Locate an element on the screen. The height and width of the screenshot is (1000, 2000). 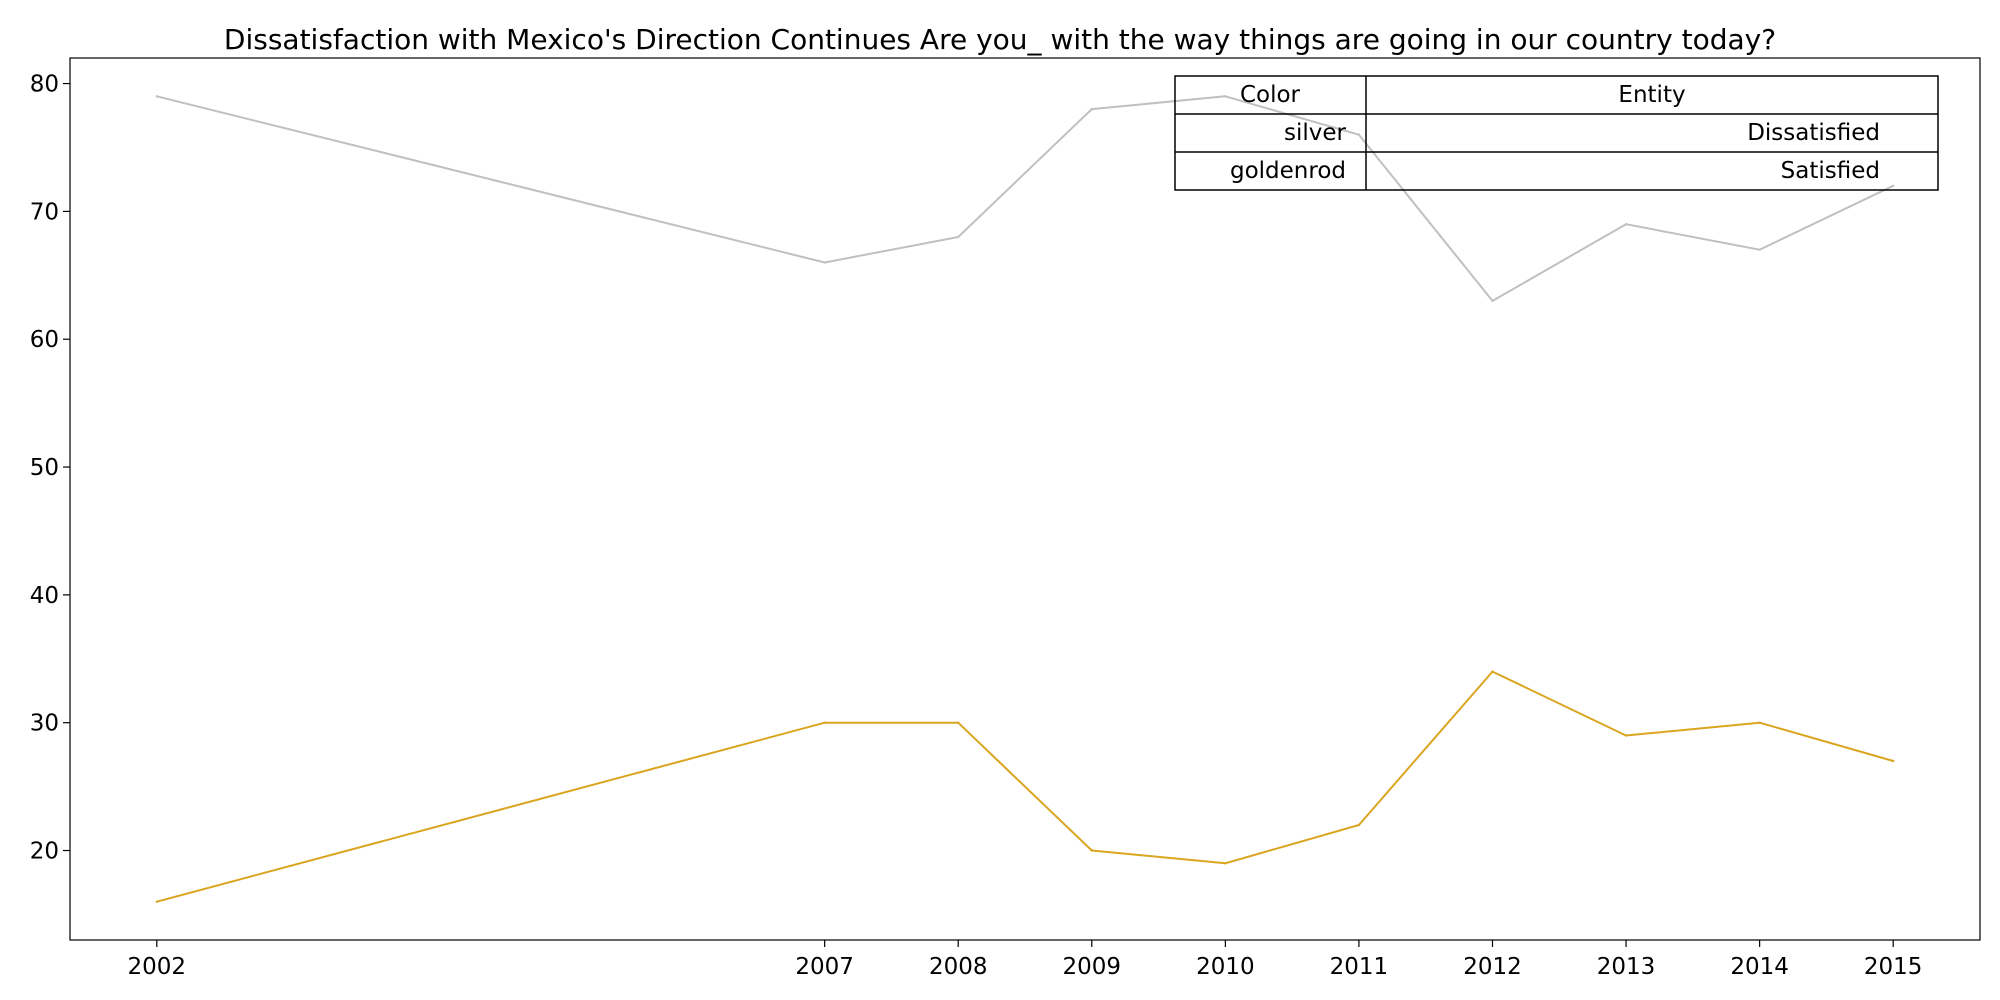
y-axis: 20 30 40 50 60 70 80 is located at coordinates (50, 468).